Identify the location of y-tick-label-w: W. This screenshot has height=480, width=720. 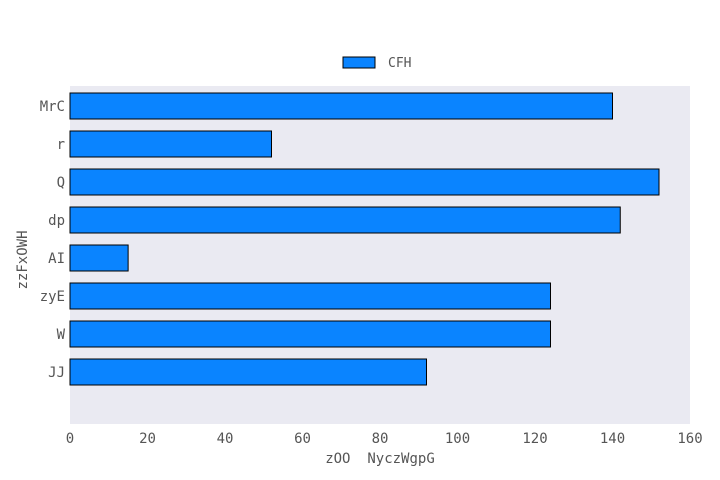
(61, 335).